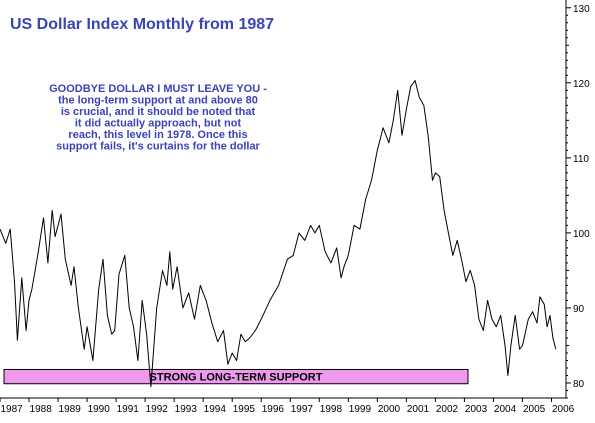 Image resolution: width=595 pixels, height=423 pixels. What do you see at coordinates (41, 409) in the screenshot?
I see `x-tick-label: 1988` at bounding box center [41, 409].